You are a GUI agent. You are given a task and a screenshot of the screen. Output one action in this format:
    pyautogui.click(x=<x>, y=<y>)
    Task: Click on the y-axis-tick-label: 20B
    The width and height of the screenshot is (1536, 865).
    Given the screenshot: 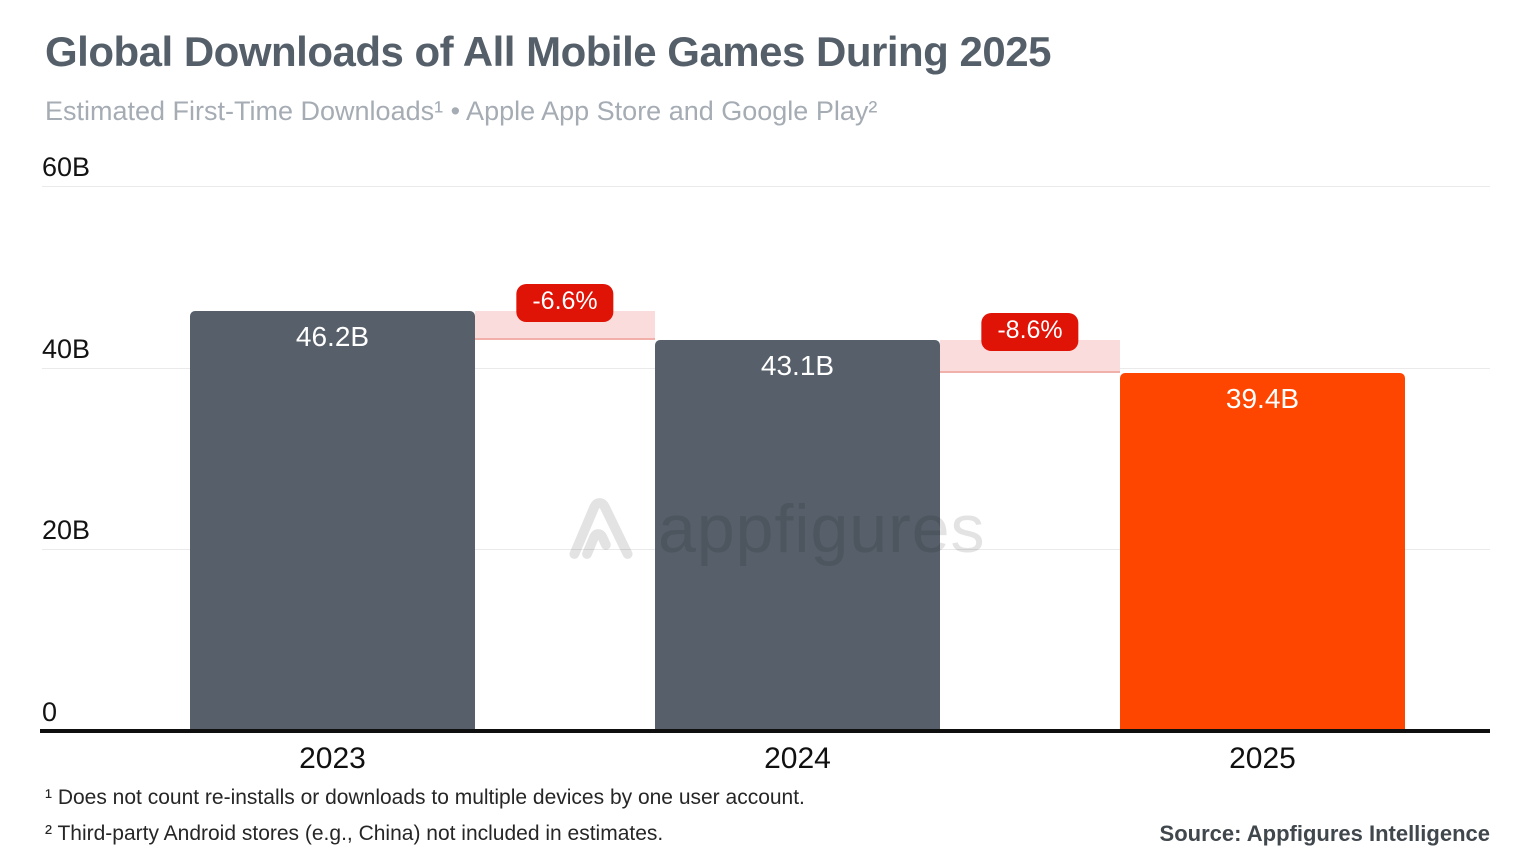 What is the action you would take?
    pyautogui.click(x=66, y=530)
    